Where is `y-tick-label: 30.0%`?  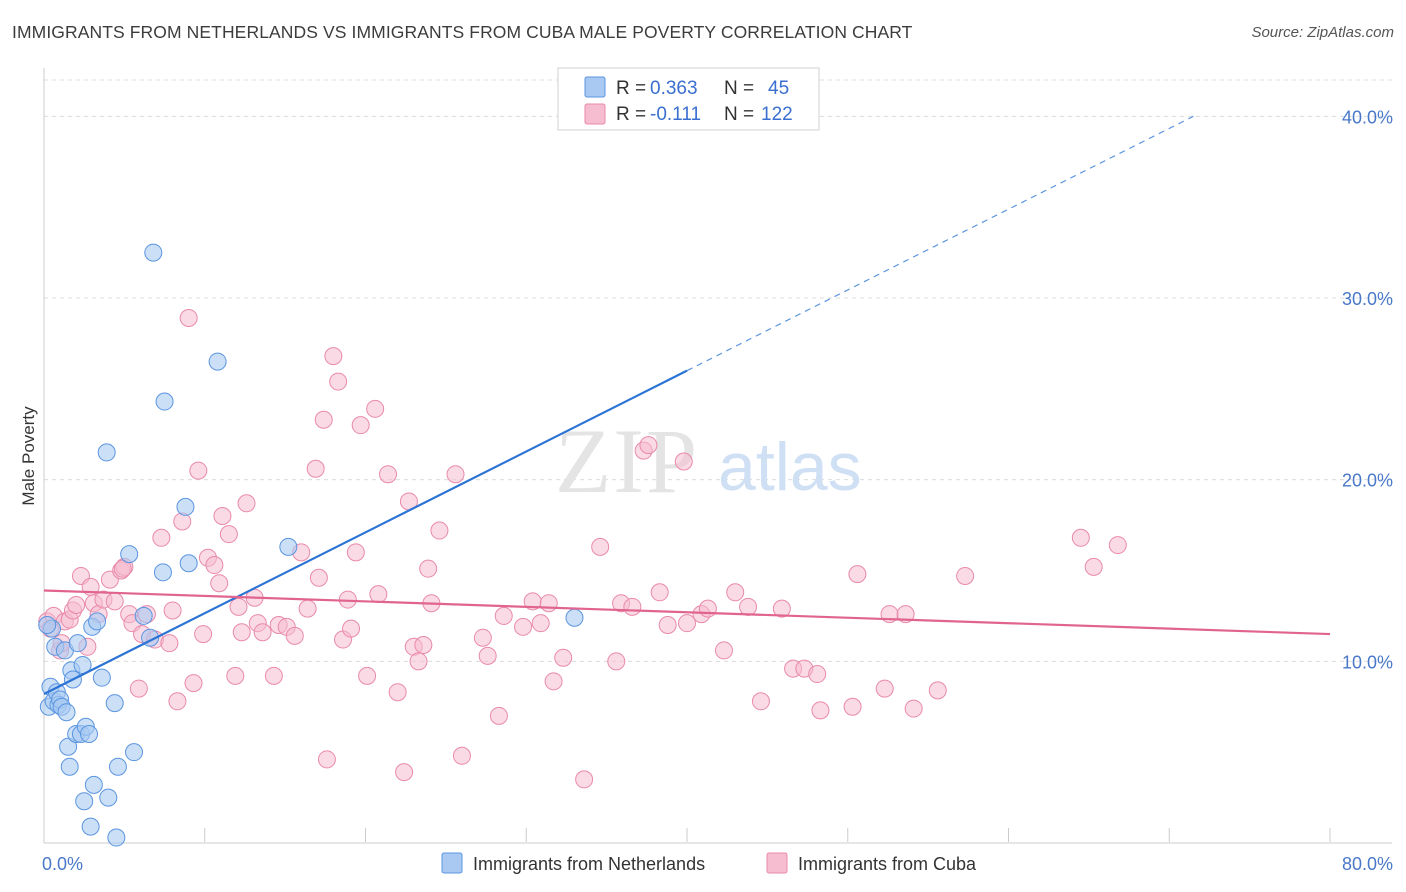 y-tick-label: 30.0% is located at coordinates (1367, 299).